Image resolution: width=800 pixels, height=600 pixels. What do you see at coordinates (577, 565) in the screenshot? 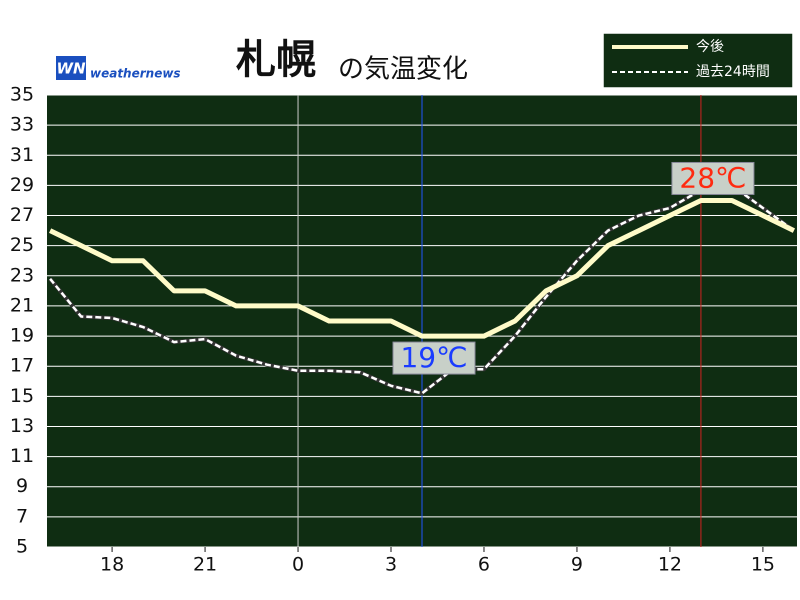
I see `x-tick-label: 9` at bounding box center [577, 565].